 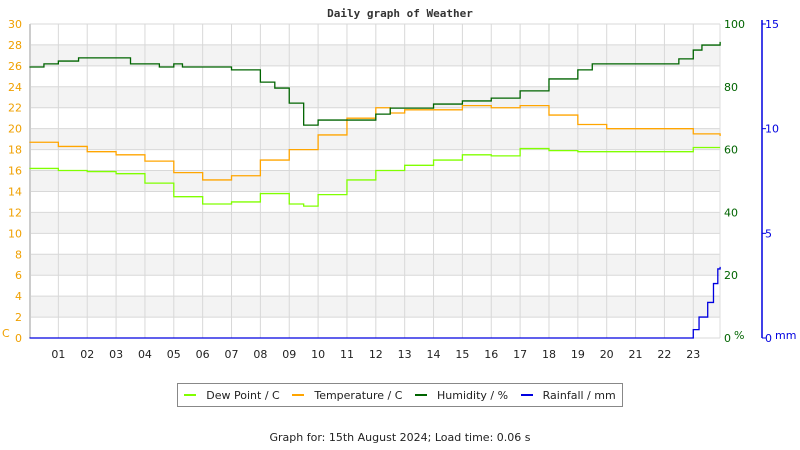 I want to click on x-tick-label: 04, so click(x=145, y=354).